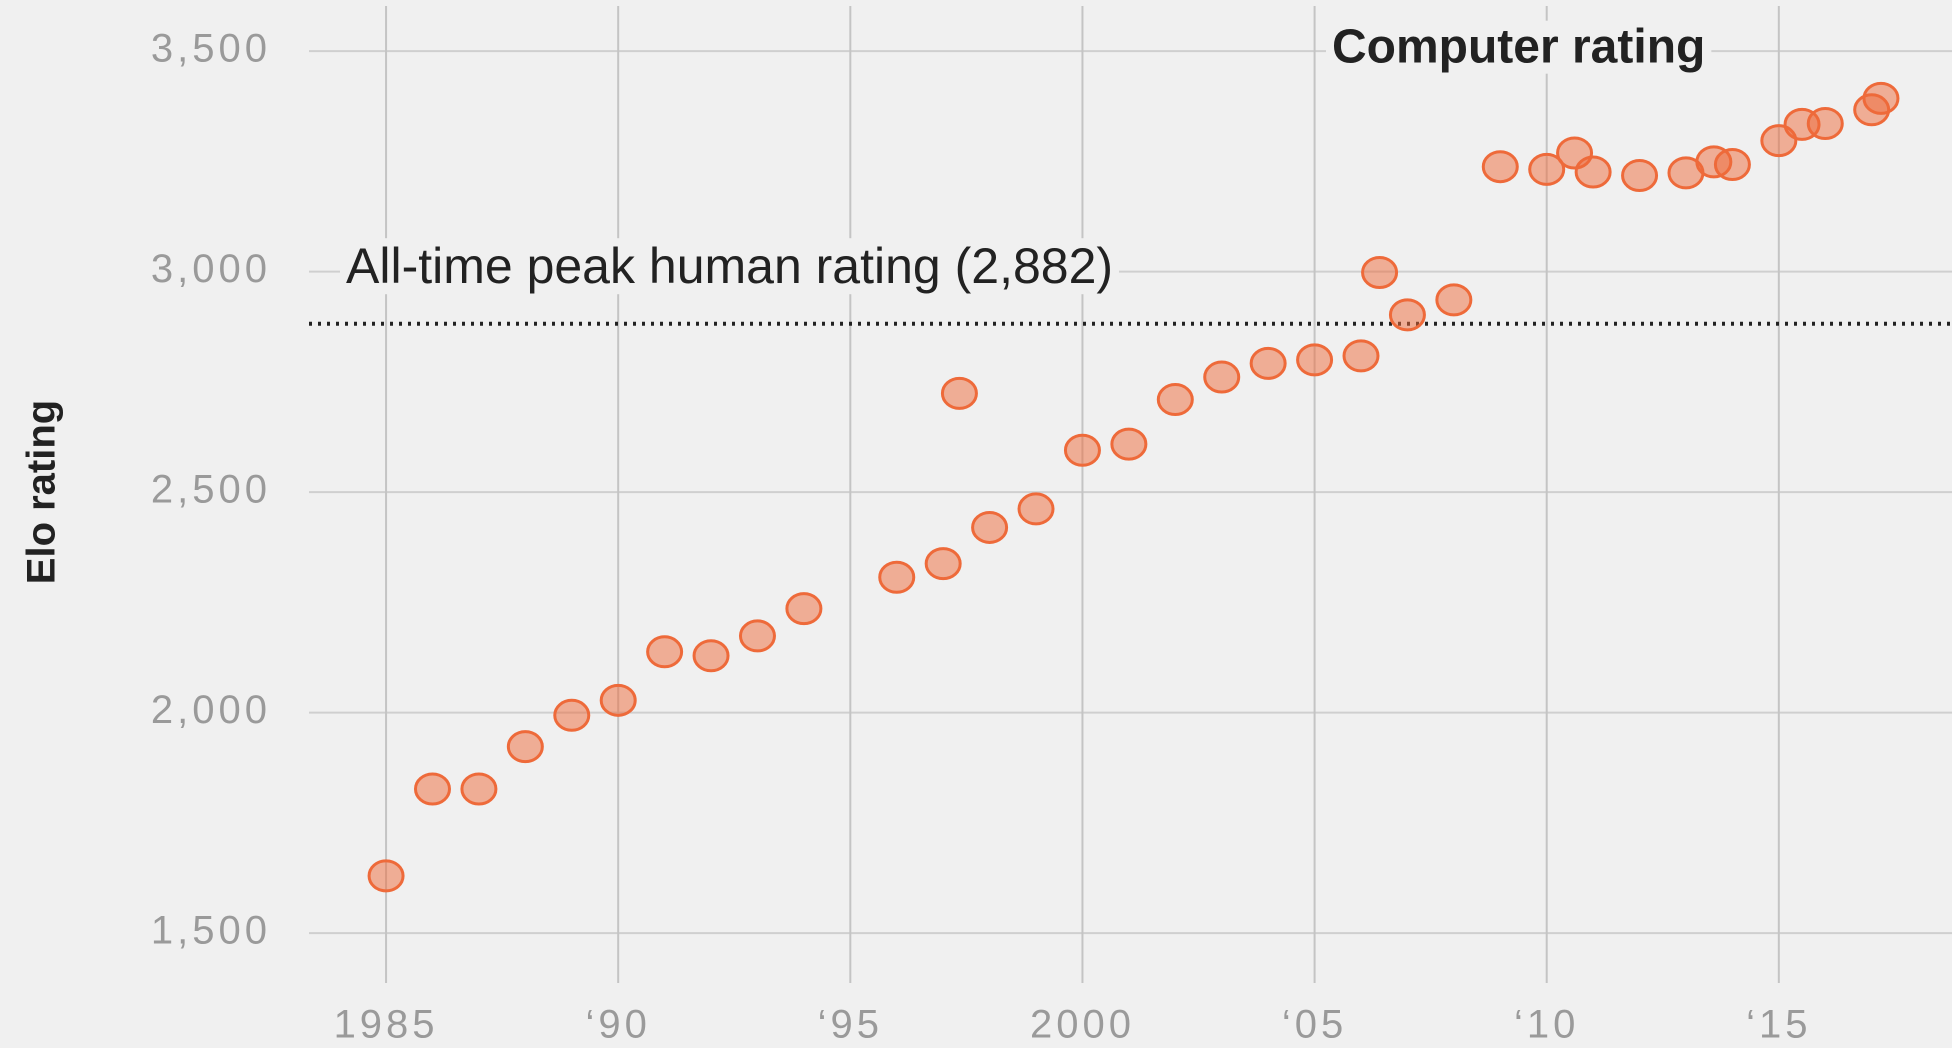  What do you see at coordinates (1314, 1025) in the screenshot?
I see `x-tick-label: ‘05` at bounding box center [1314, 1025].